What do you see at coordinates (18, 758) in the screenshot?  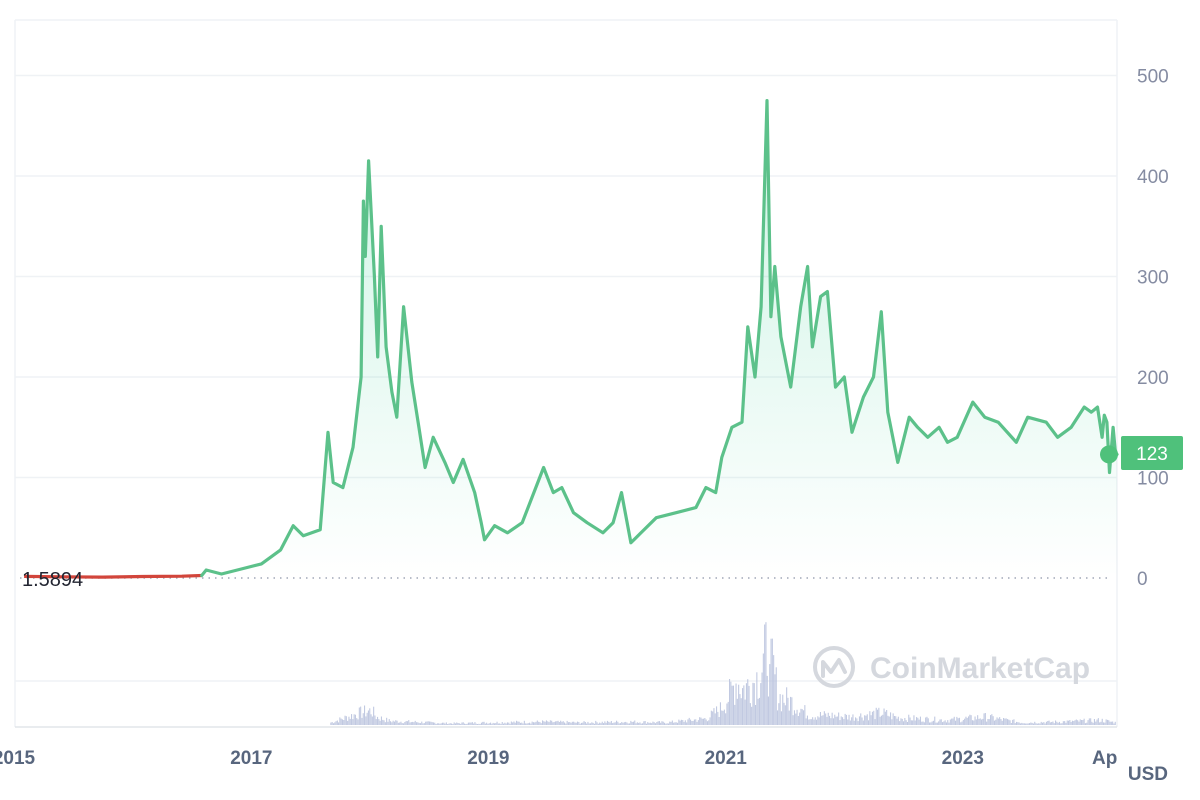 I see `x-tick-label: 2015` at bounding box center [18, 758].